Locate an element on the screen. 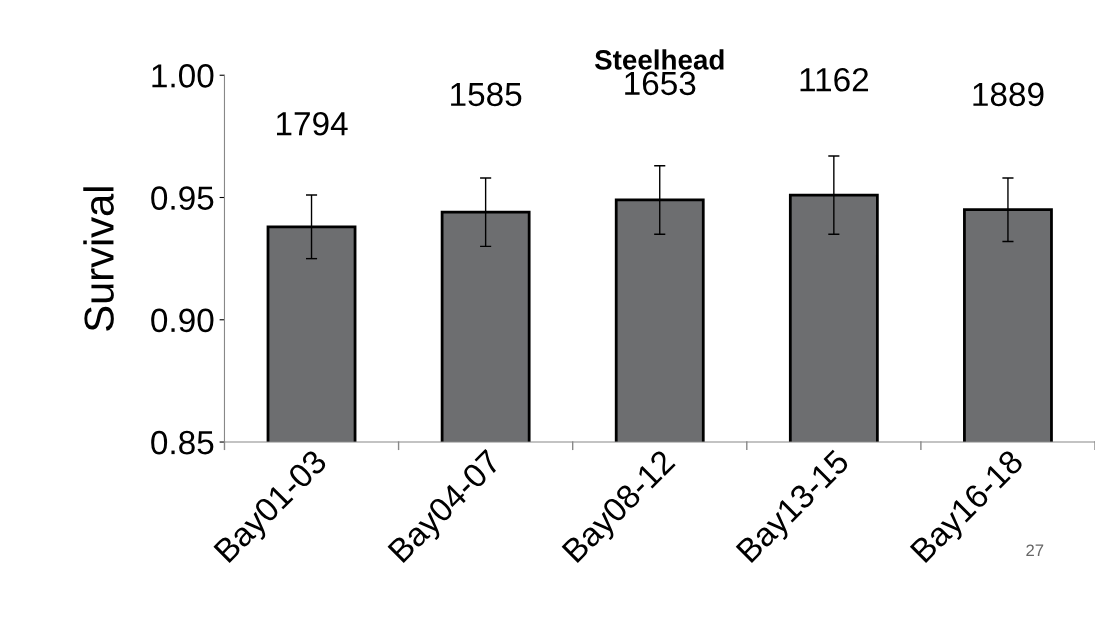  y-tick-label: 0.85 is located at coordinates (182, 442).